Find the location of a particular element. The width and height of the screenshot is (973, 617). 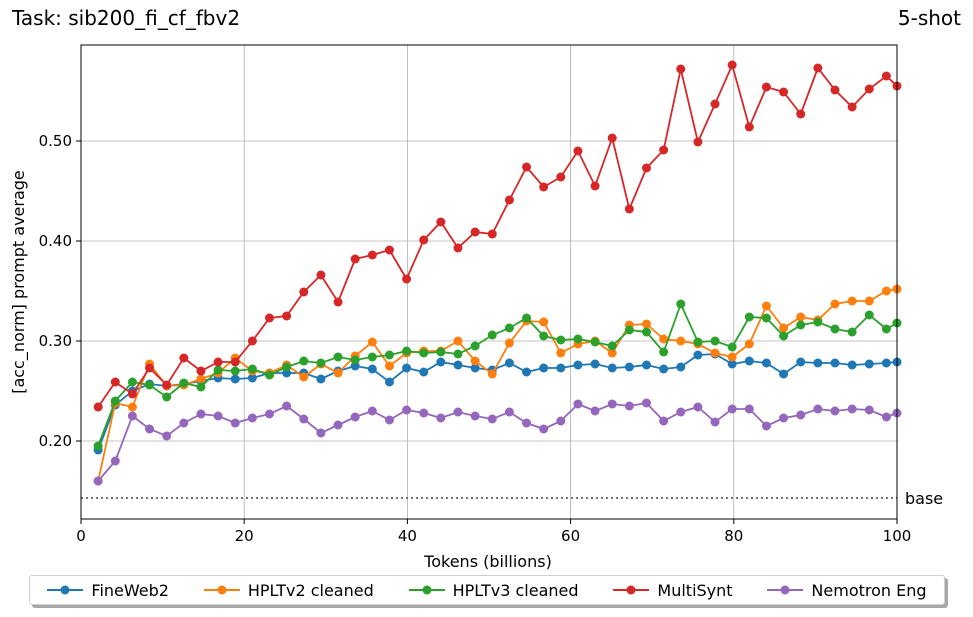

legend-label: HPLTv3 cleaned is located at coordinates (515, 590).